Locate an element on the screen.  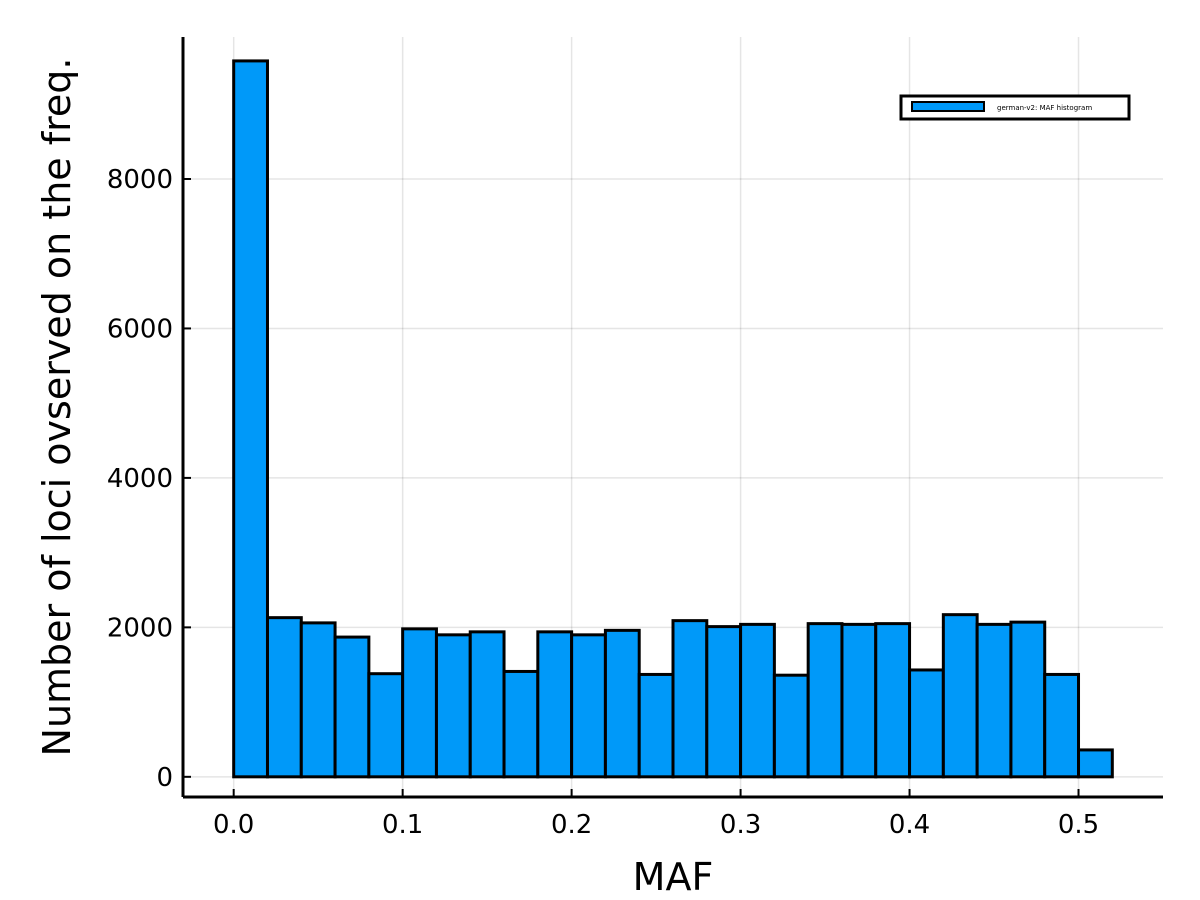
x-tick-label: 0.5 is located at coordinates (1078, 825).